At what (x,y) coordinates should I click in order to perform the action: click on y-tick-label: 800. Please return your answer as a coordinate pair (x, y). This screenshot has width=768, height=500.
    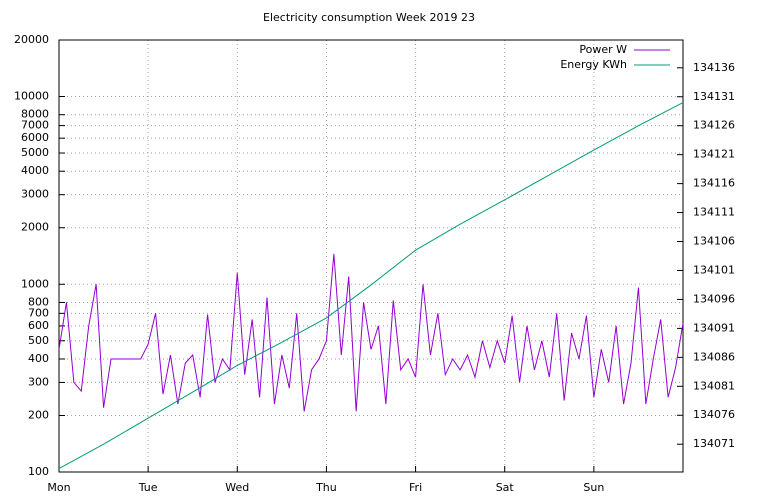
    Looking at the image, I should click on (38, 301).